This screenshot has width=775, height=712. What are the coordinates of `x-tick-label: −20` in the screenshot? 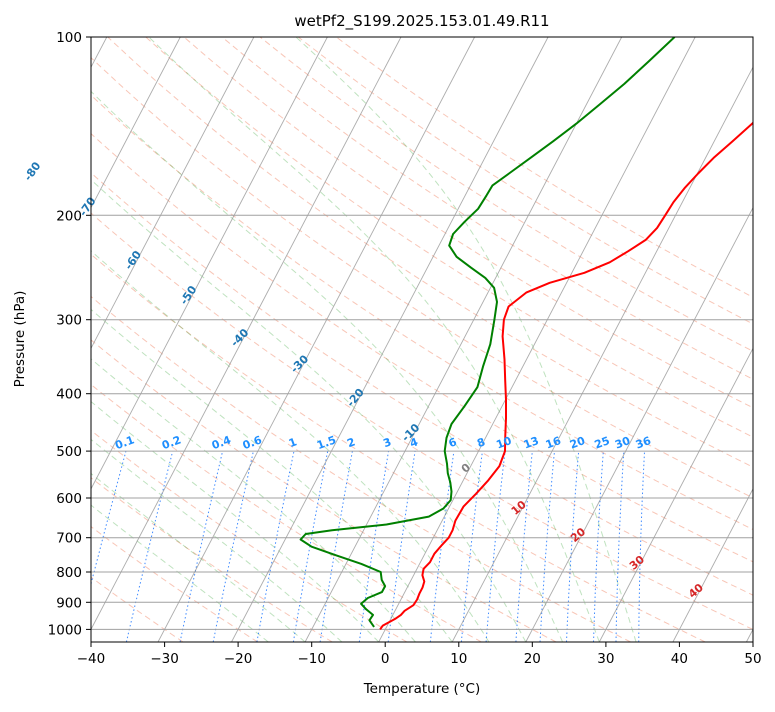 It's located at (238, 659).